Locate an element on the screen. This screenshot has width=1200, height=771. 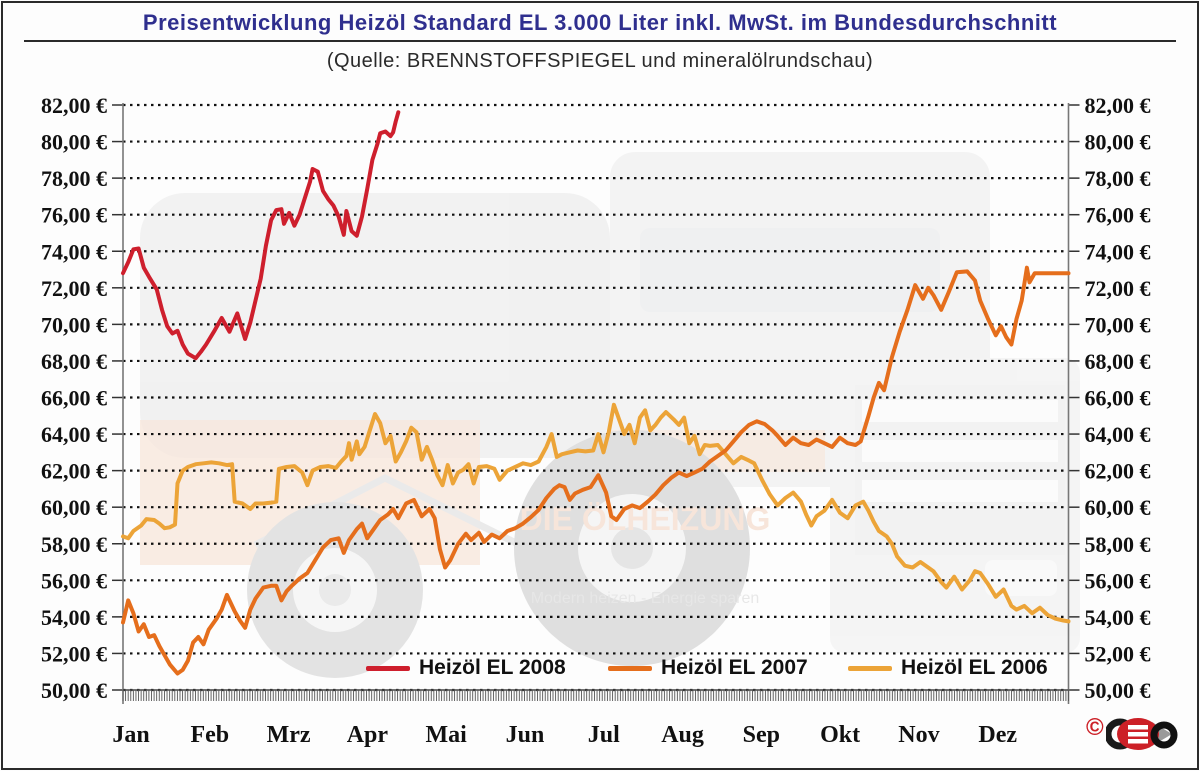
y-tick-label-left: 60,00 € is located at coordinates (74, 507).